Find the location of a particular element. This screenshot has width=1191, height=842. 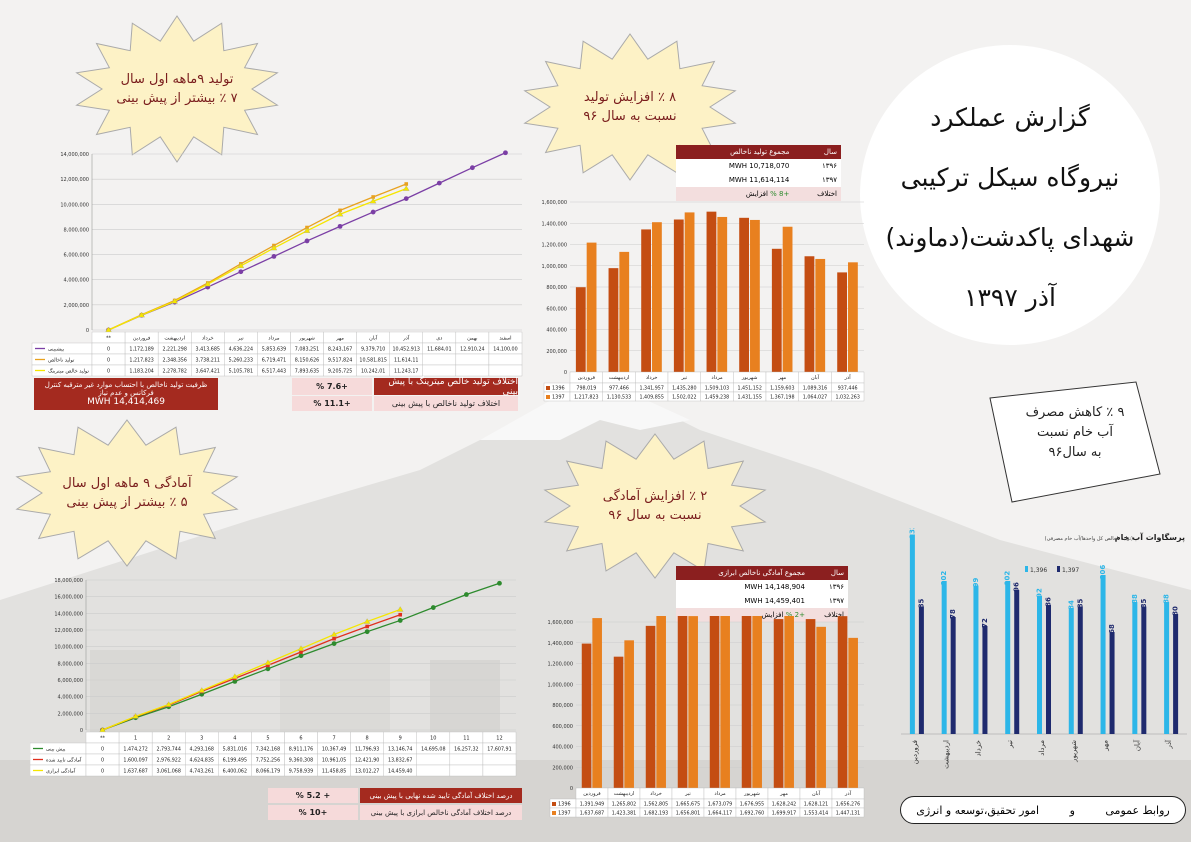

data-label: 102 is located at coordinates (944, 578).